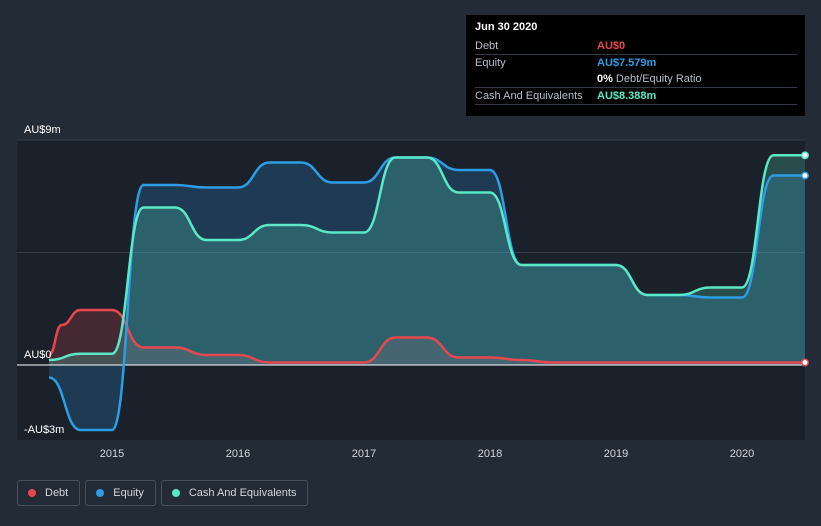 This screenshot has height=526, width=821. What do you see at coordinates (426, 336) in the screenshot?
I see `debt-line` at bounding box center [426, 336].